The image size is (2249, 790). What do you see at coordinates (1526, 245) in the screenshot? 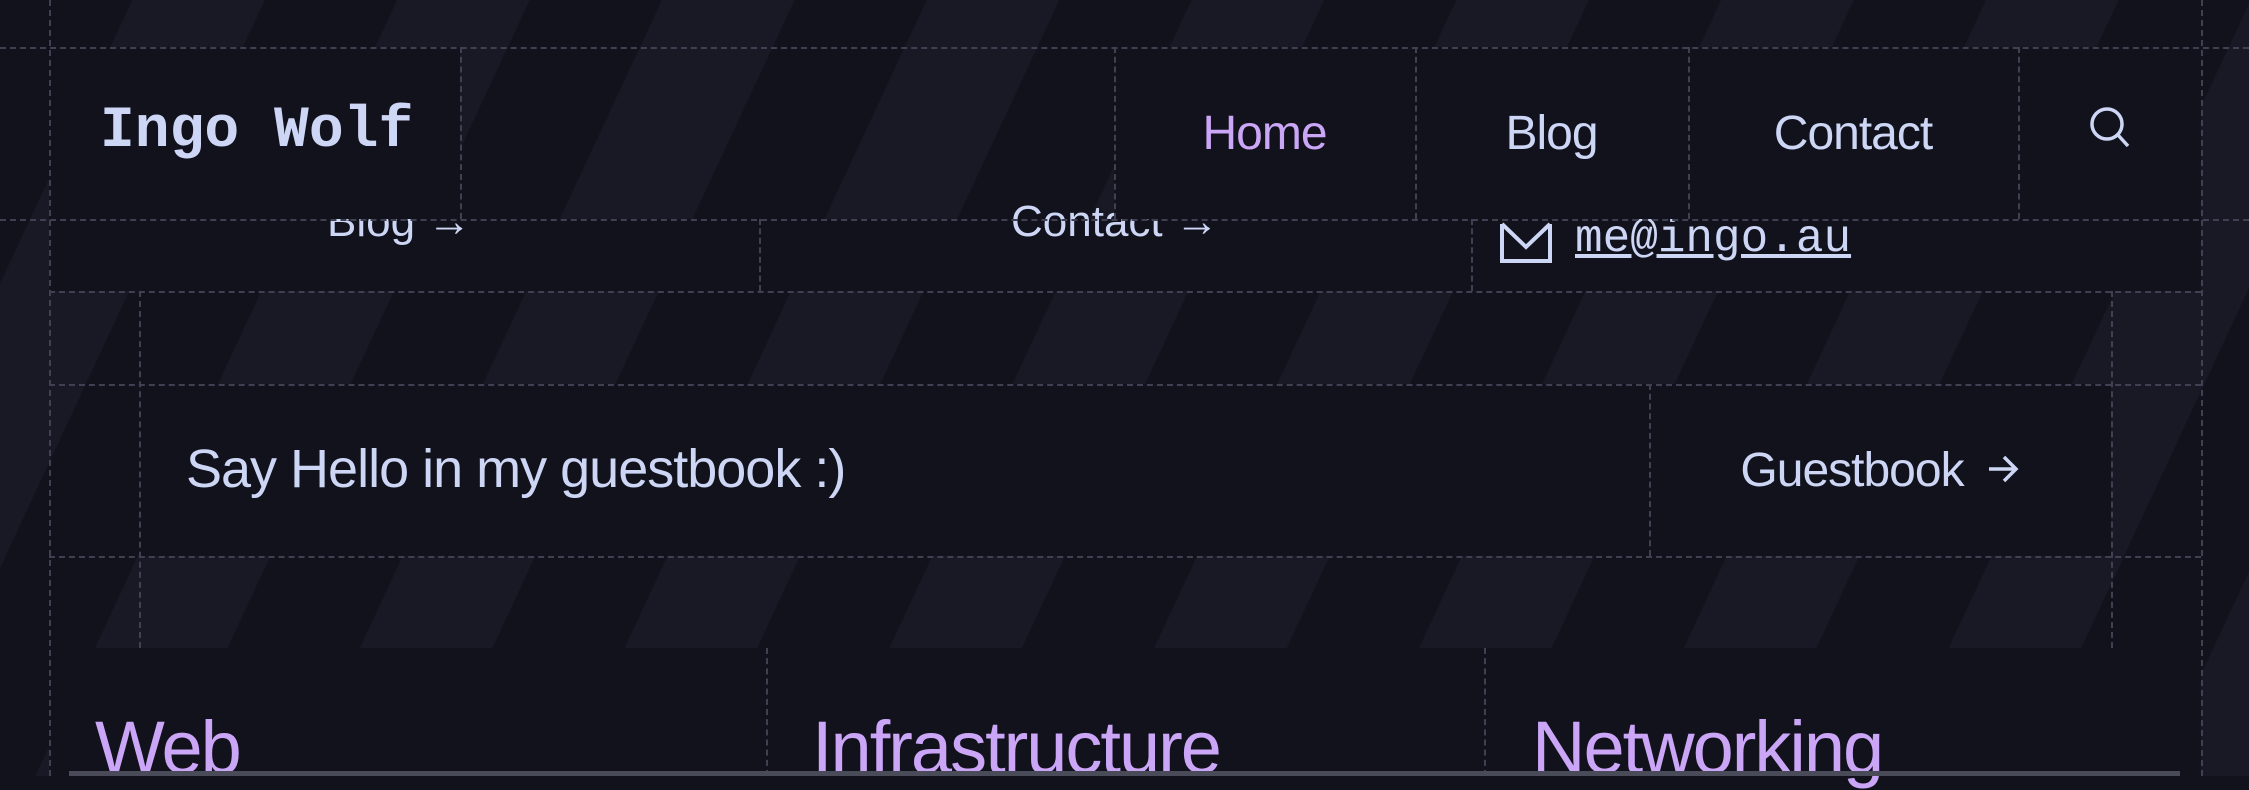
I see `envelope-icon` at bounding box center [1526, 245].